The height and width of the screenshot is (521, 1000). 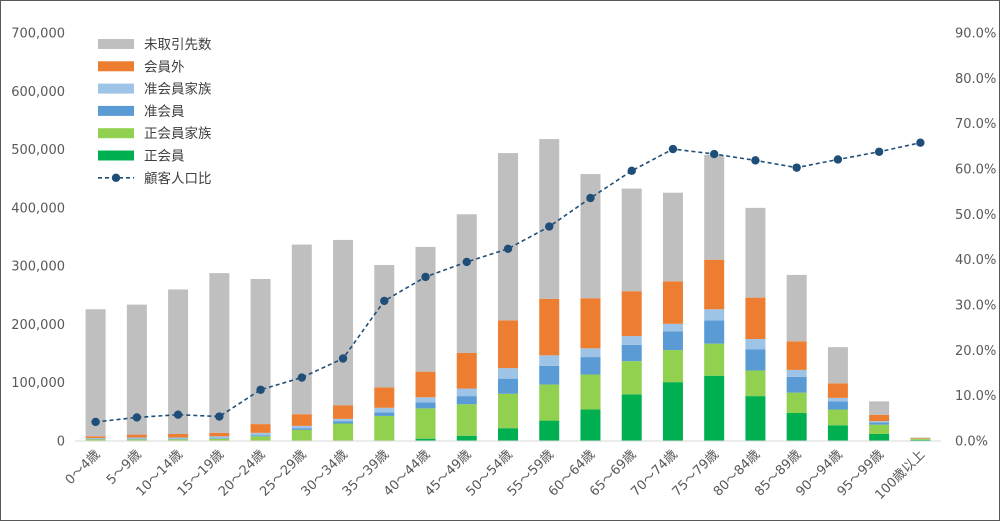 What do you see at coordinates (975, 351) in the screenshot?
I see `right-tick-label: 20.0%` at bounding box center [975, 351].